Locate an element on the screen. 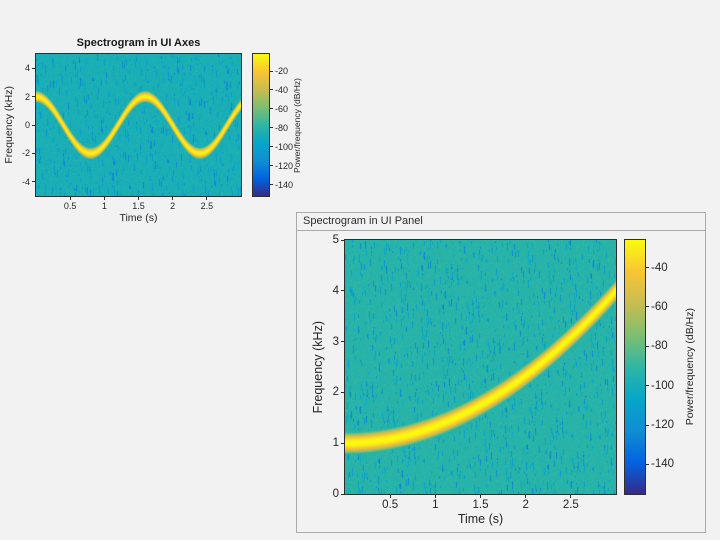 This screenshot has width=720, height=540. y-tick-label: -2 is located at coordinates (25, 153).